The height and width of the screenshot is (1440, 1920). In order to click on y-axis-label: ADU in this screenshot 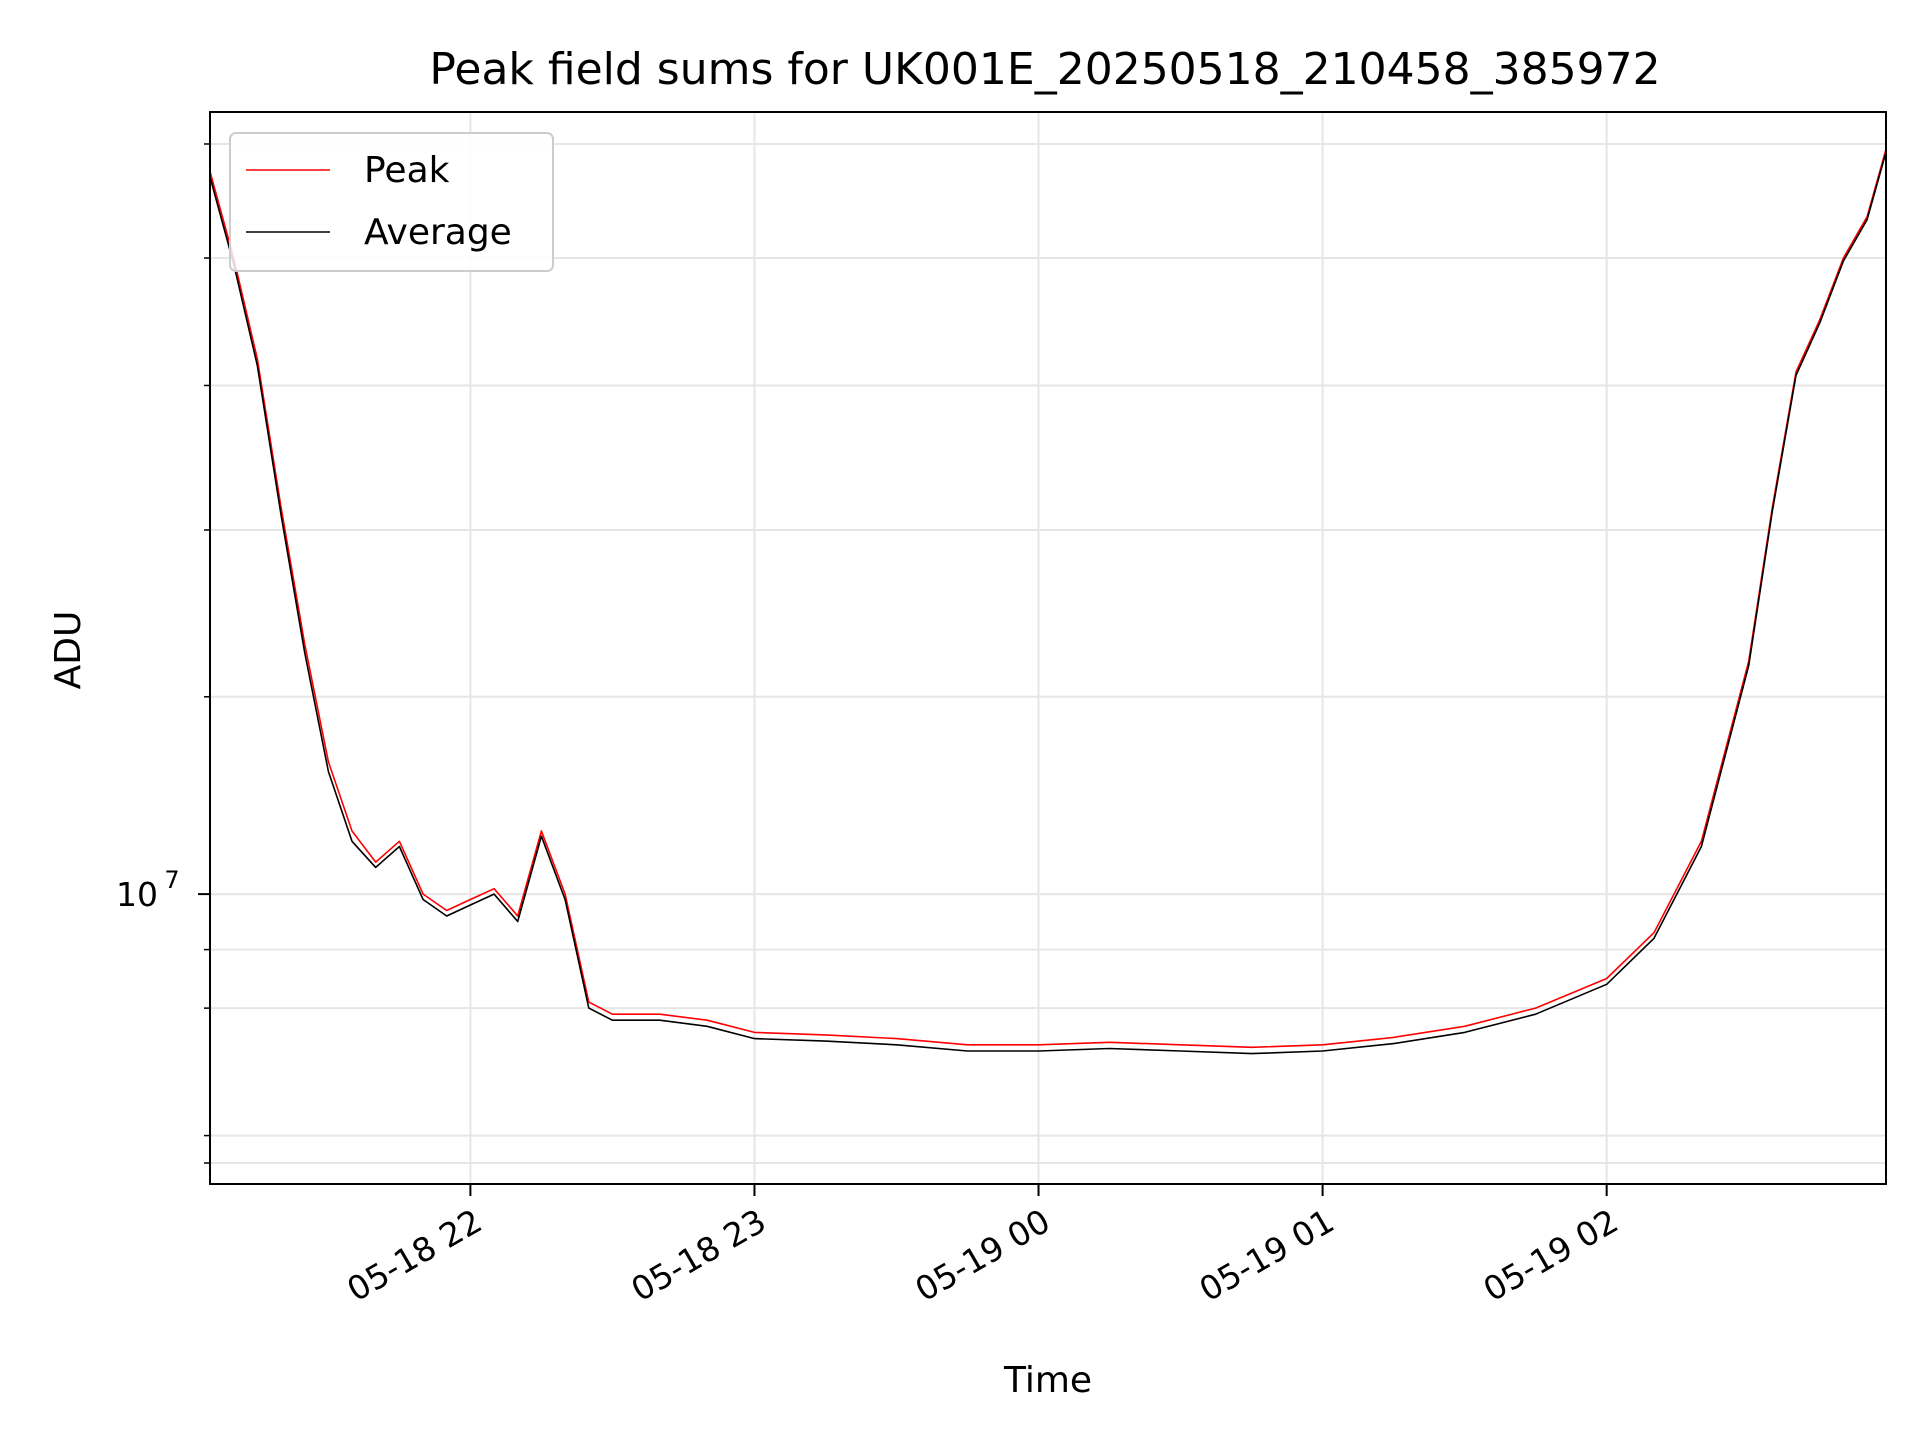, I will do `click(68, 650)`.